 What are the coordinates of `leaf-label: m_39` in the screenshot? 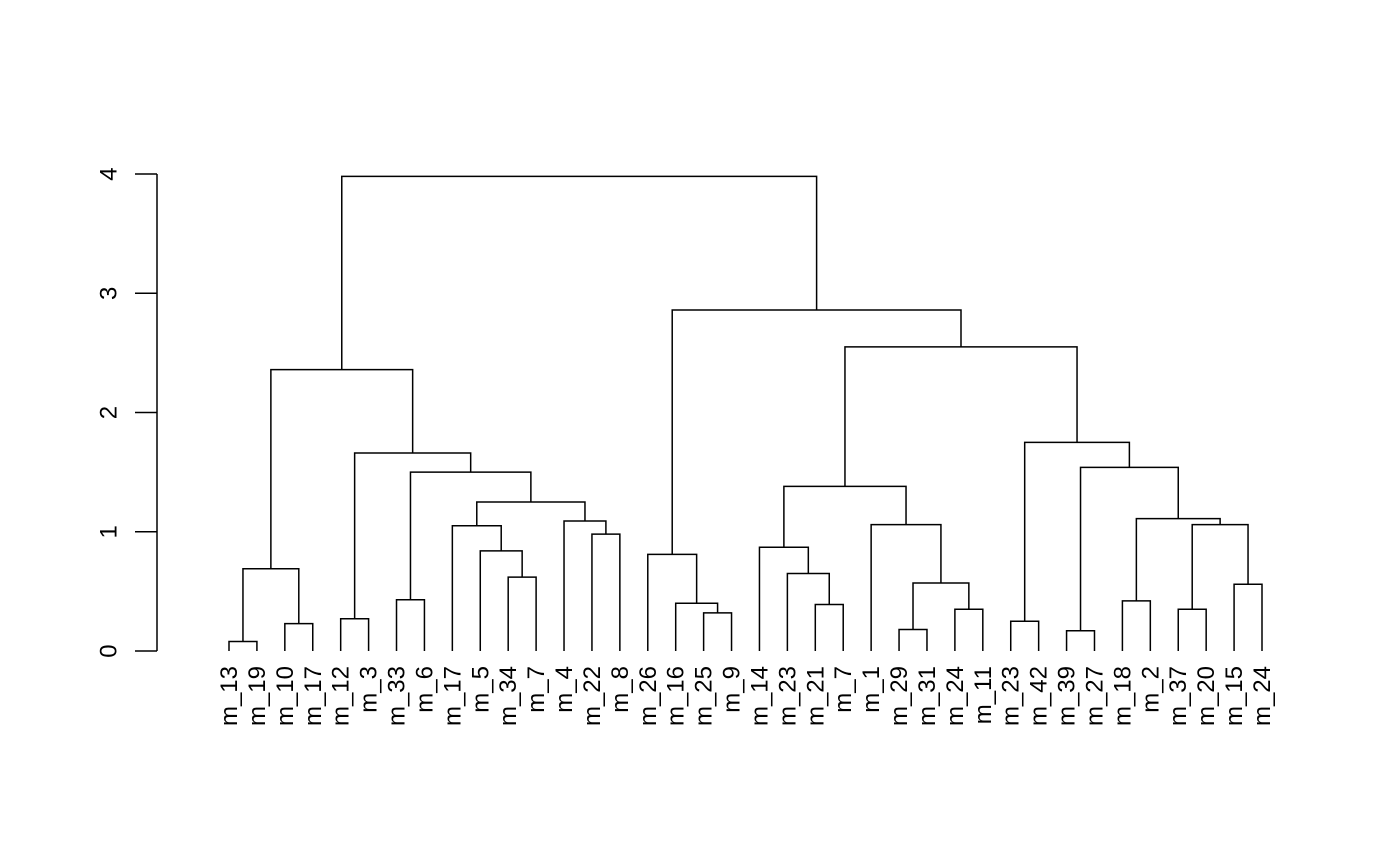 It's located at (1067, 696).